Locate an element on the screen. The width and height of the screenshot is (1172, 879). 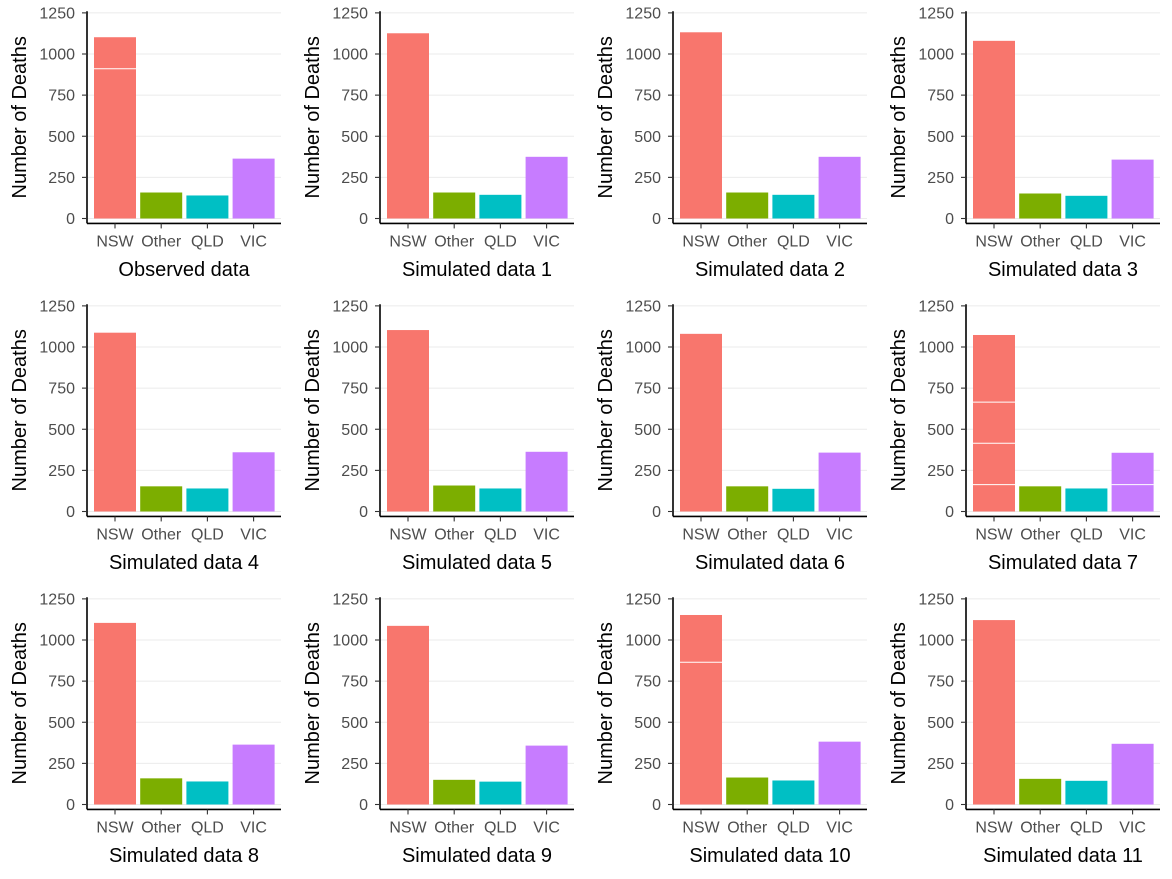
panel-title: Simulated data 4 is located at coordinates (184, 563).